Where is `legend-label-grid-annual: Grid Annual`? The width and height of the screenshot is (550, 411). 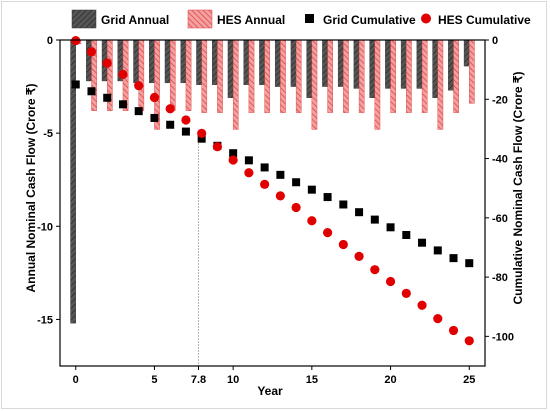
legend-label-grid-annual: Grid Annual is located at coordinates (135, 20).